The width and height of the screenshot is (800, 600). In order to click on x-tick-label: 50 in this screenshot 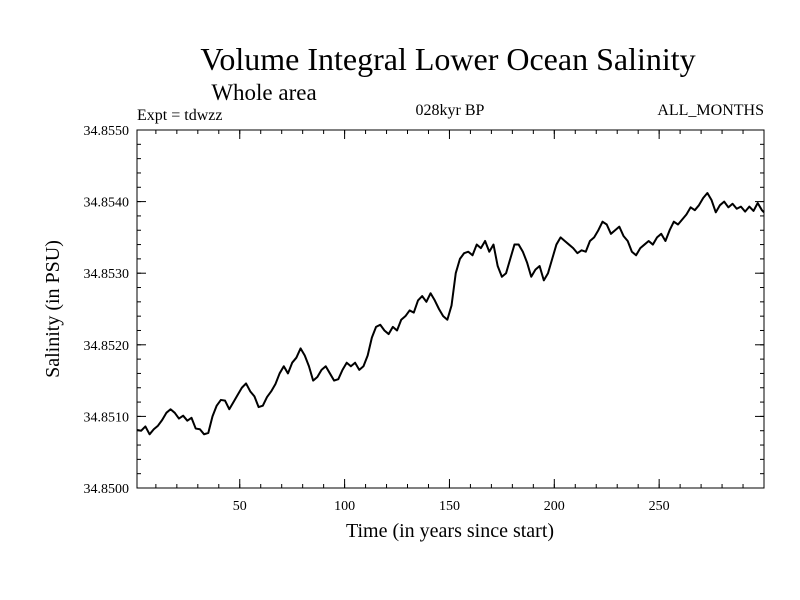, I will do `click(240, 506)`.